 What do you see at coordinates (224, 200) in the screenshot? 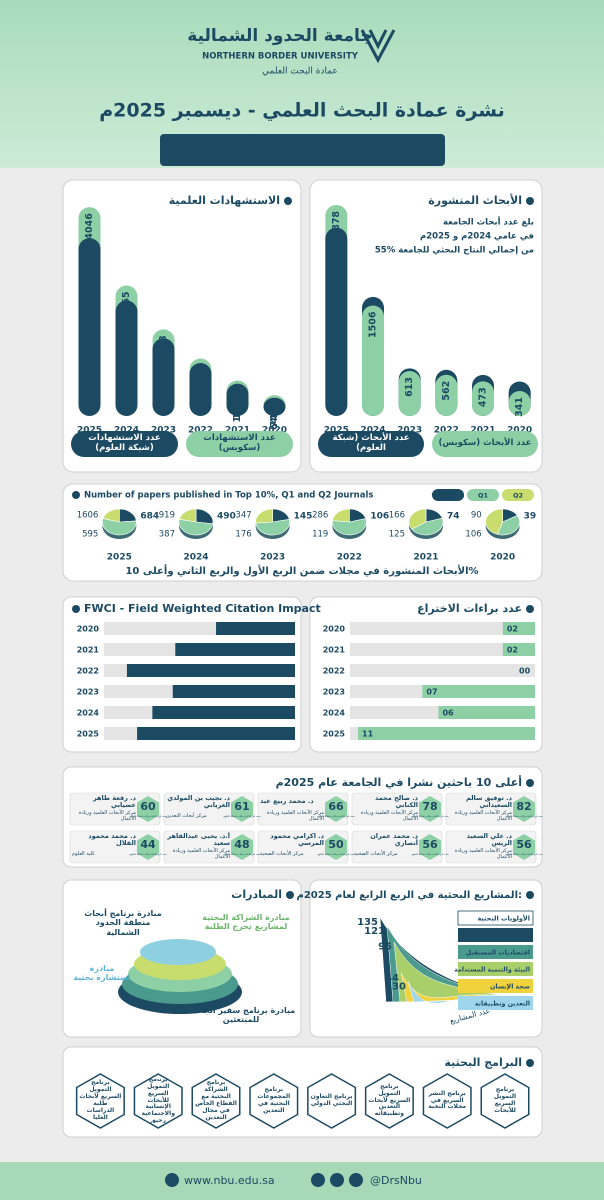
I see `section-title: الاستشهادات العلمية` at bounding box center [224, 200].